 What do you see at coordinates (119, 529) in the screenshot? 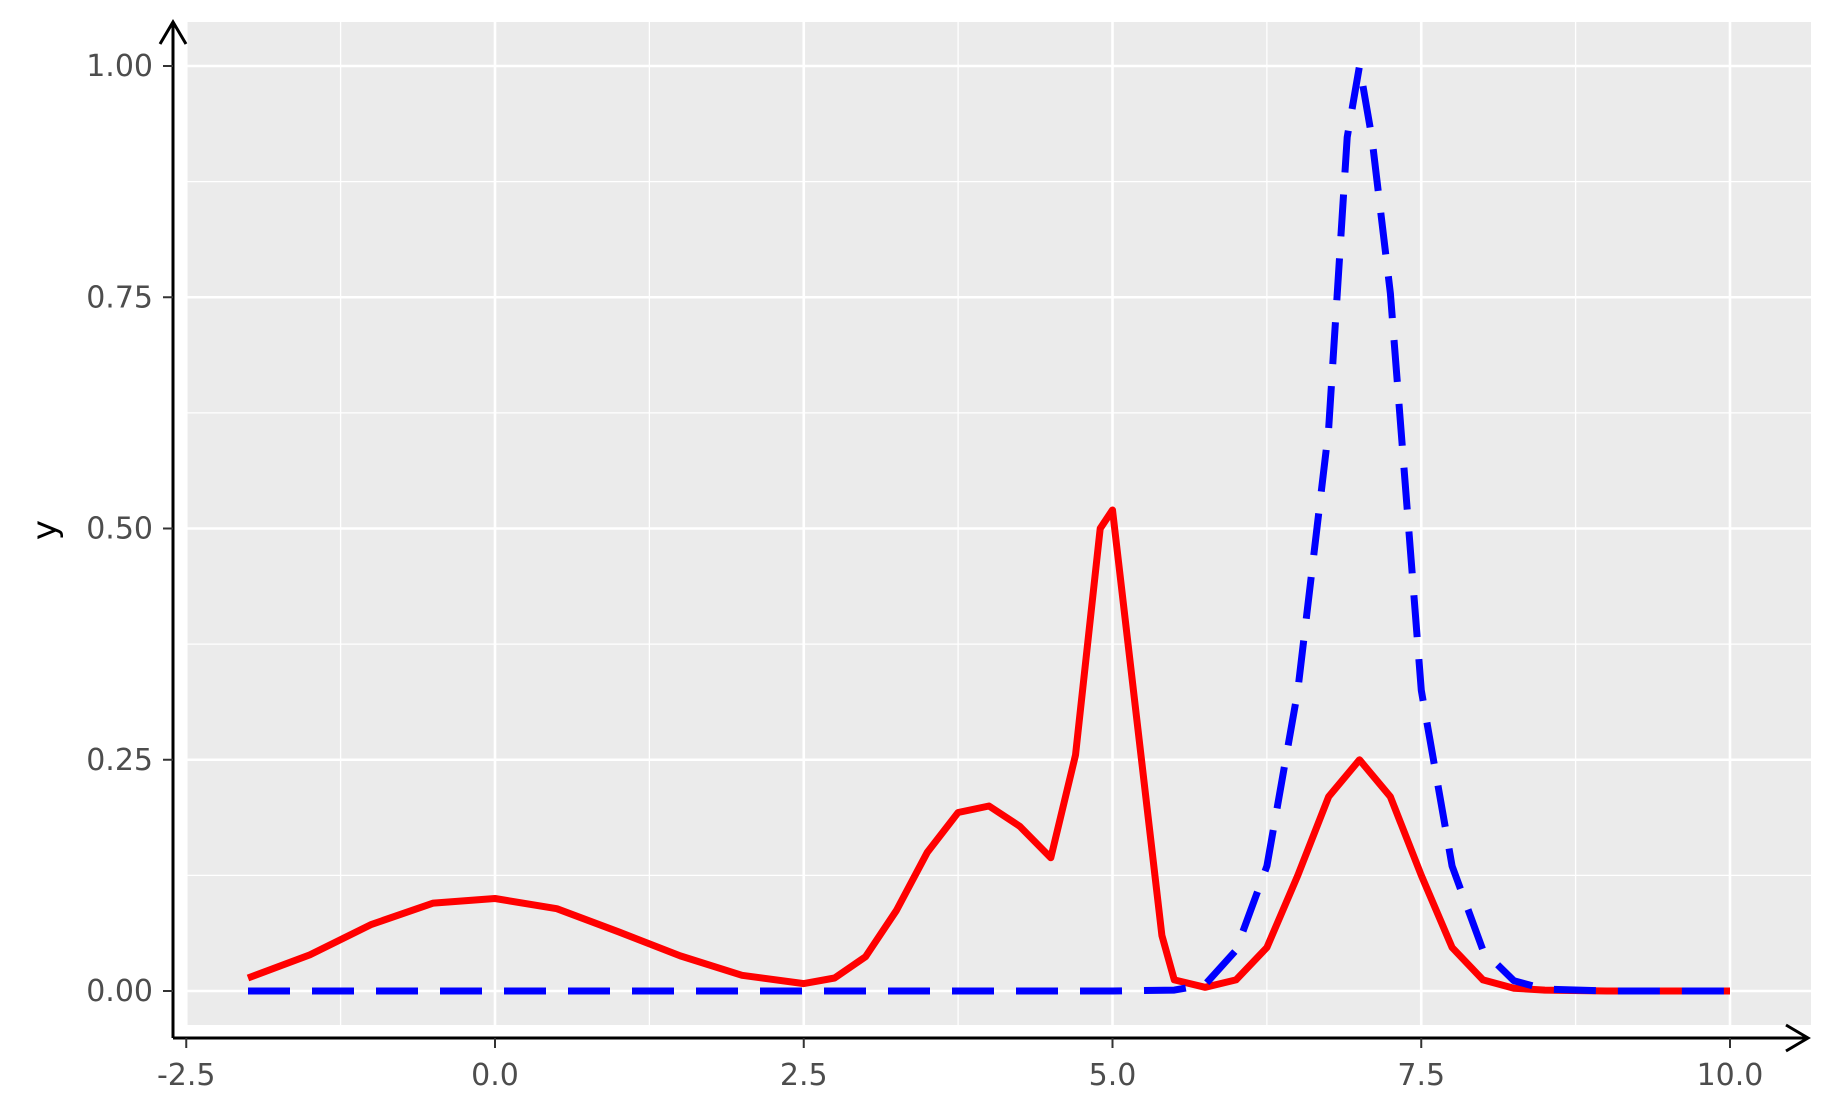
I see `y-tick-label: 0.50` at bounding box center [119, 529].